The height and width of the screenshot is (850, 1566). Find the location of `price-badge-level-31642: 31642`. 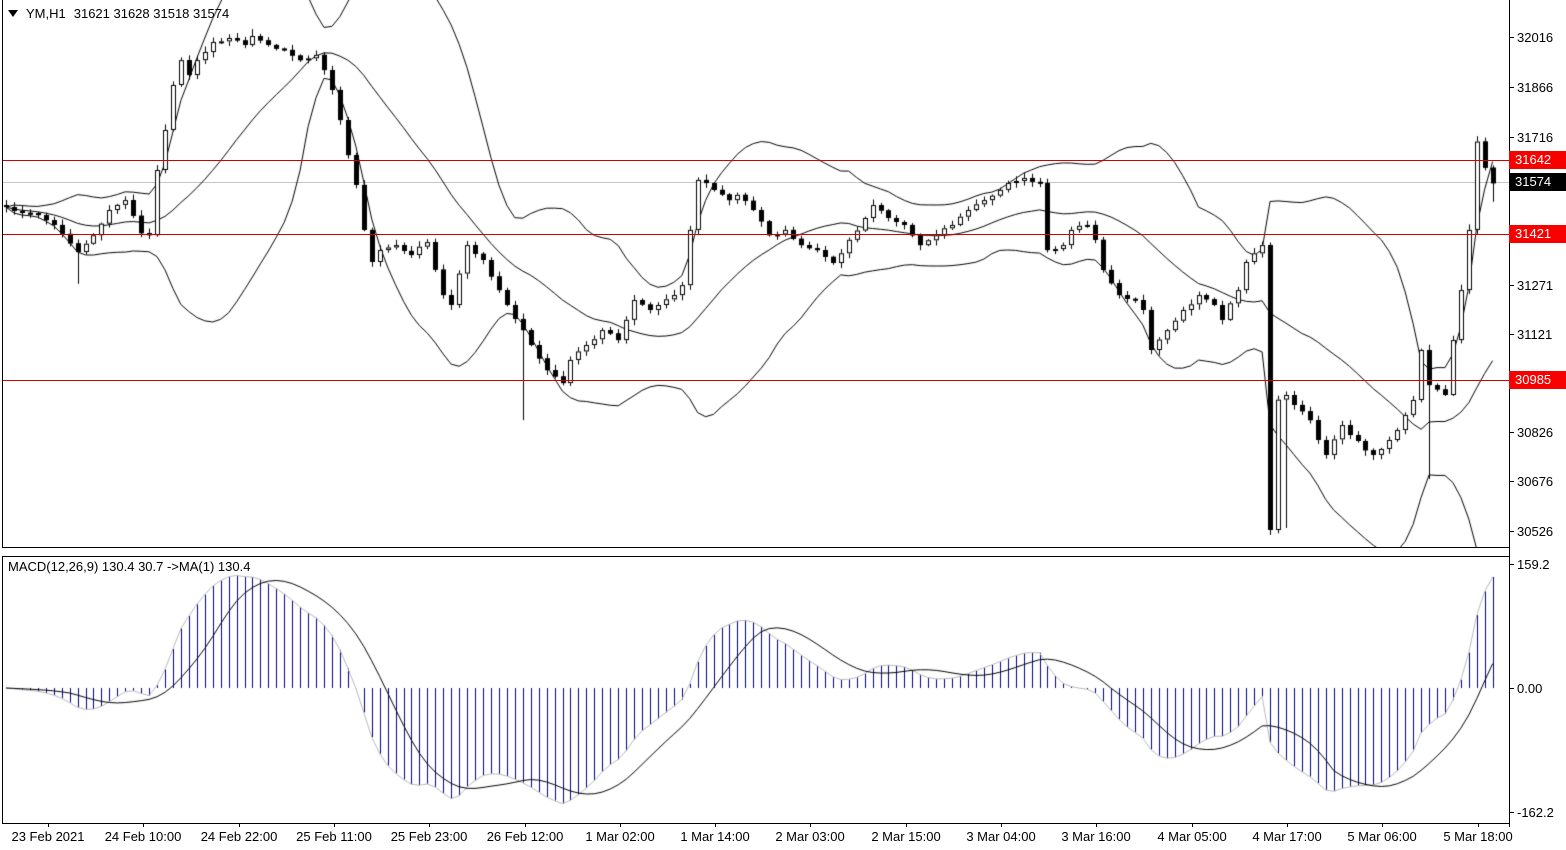

price-badge-level-31642: 31642 is located at coordinates (1537, 160).